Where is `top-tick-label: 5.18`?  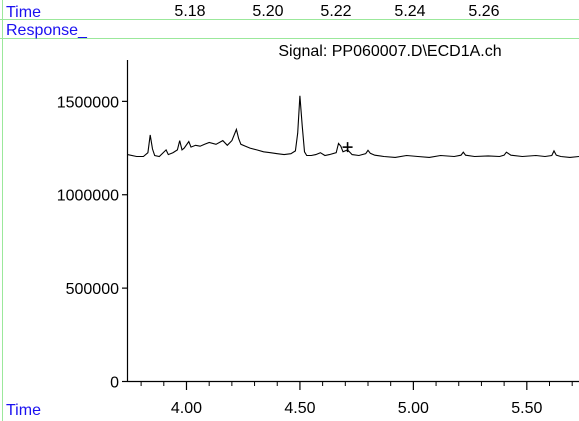
top-tick-label: 5.18 is located at coordinates (189, 11).